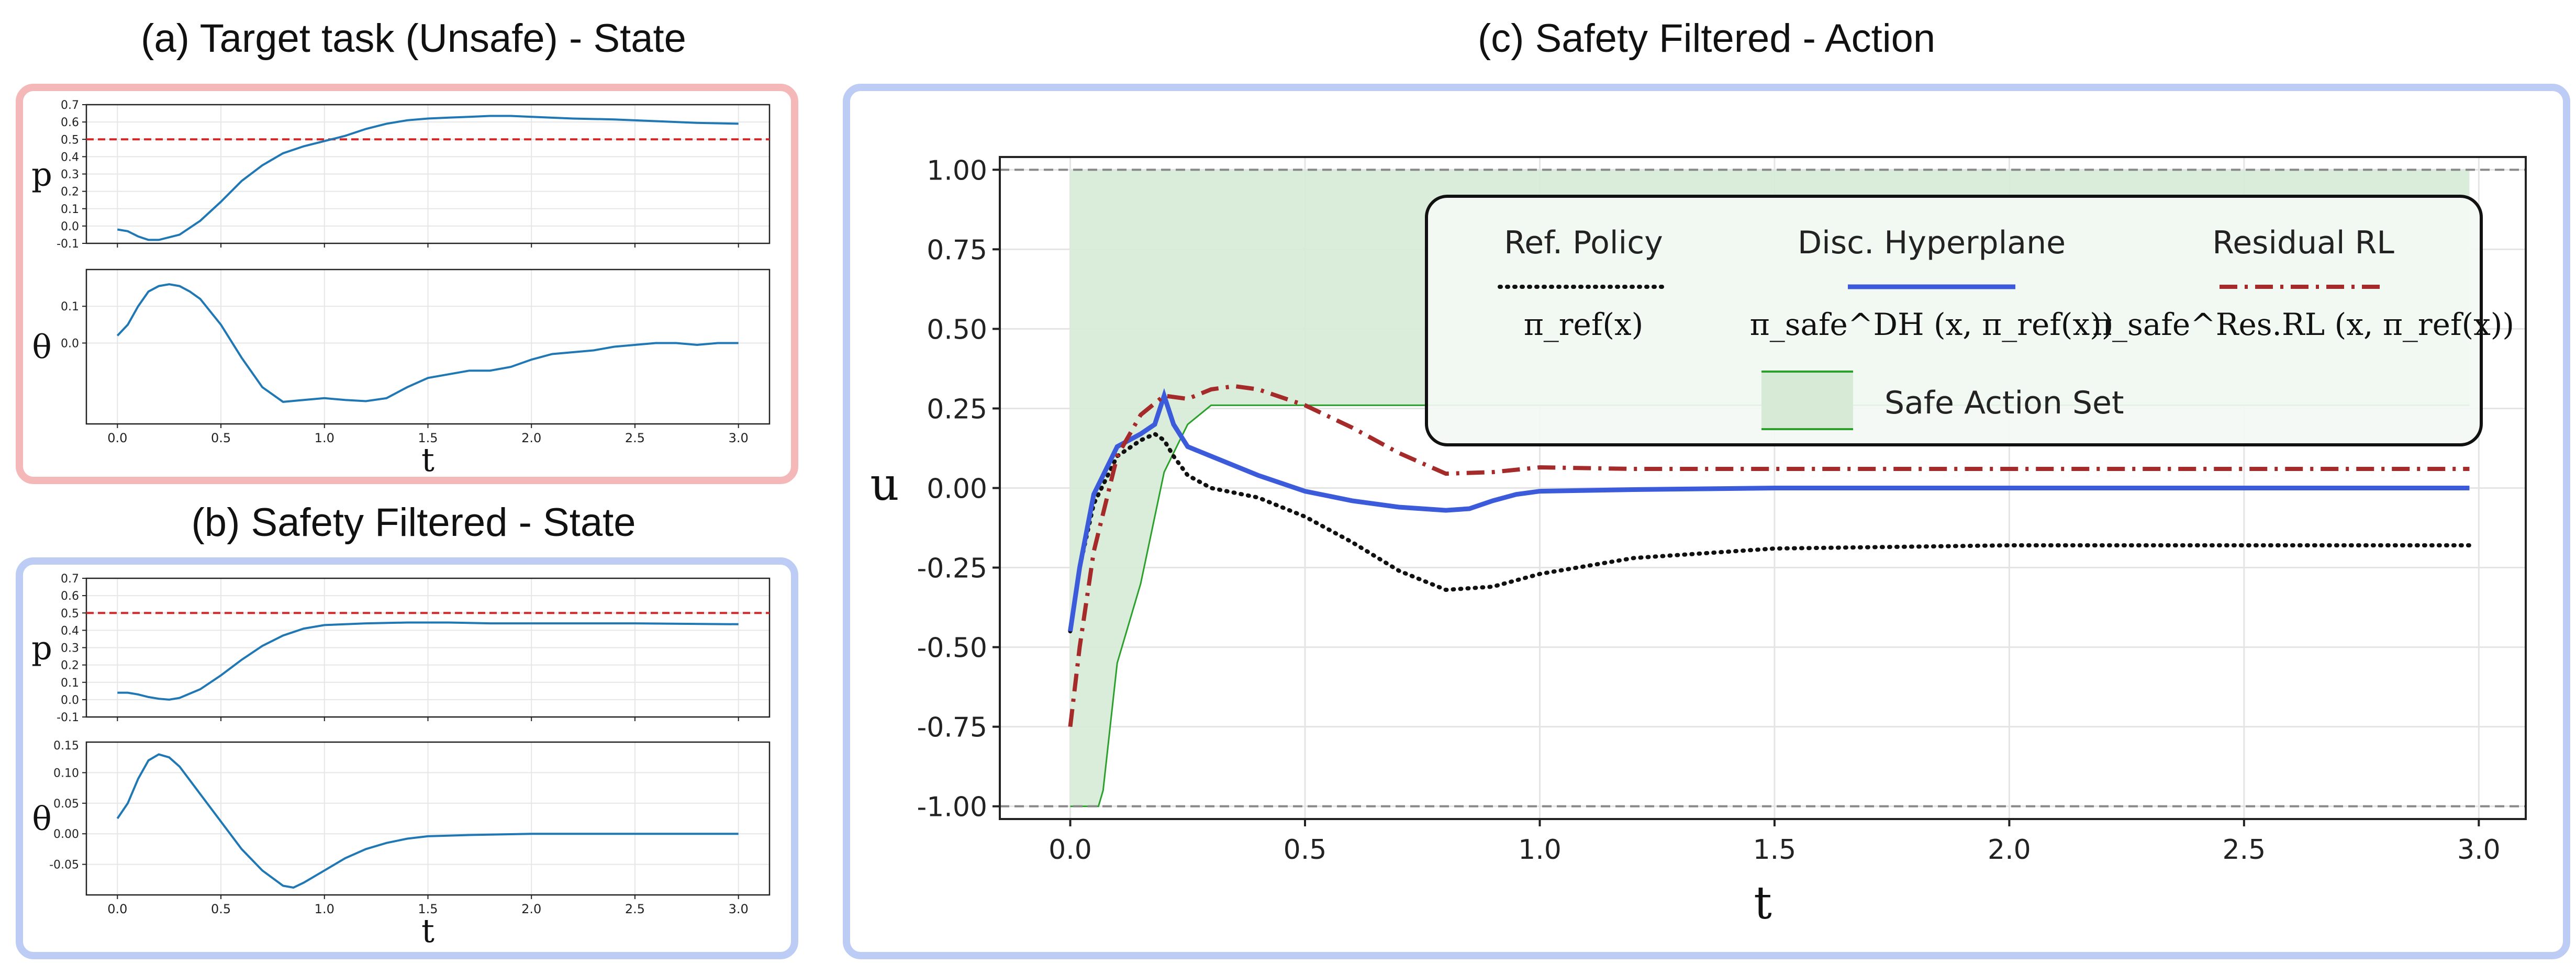 The height and width of the screenshot is (964, 2576). I want to click on legend-label: Residual RL, so click(2303, 243).